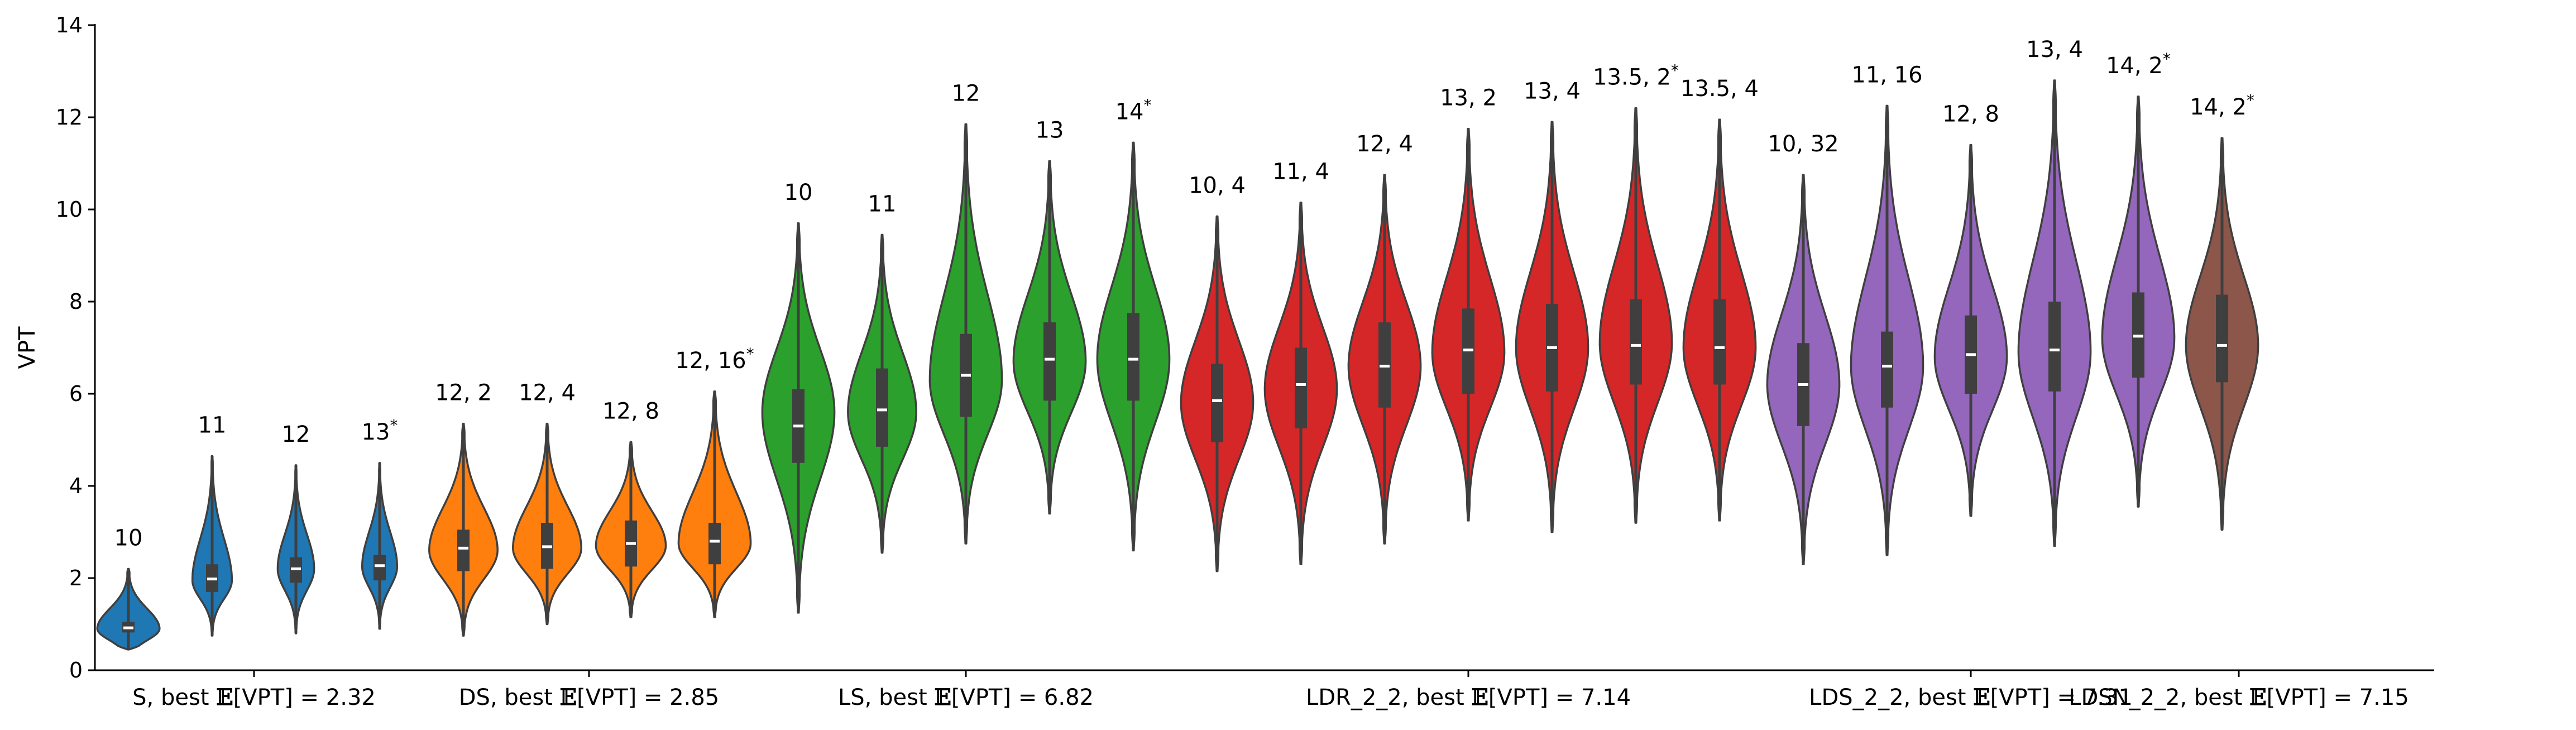 The width and height of the screenshot is (2576, 730). I want to click on violin-ldr-5: 13, 4, so click(1552, 305).